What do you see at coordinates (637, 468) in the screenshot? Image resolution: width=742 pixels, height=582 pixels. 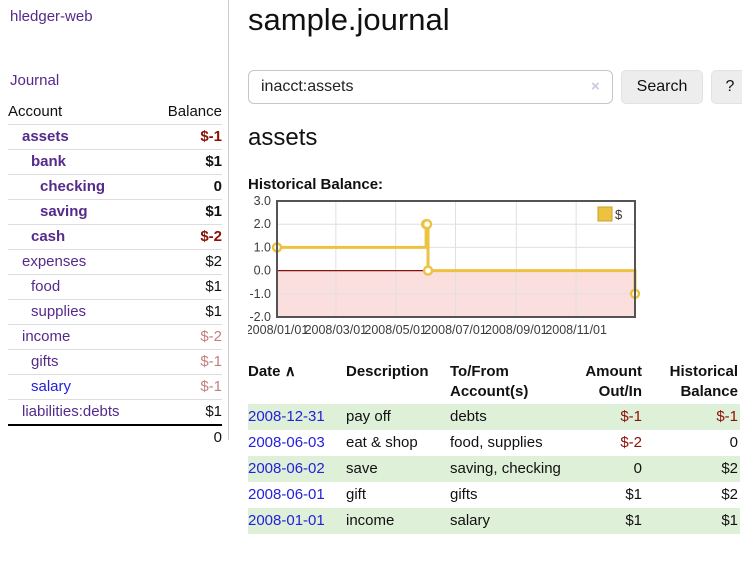 I see `register-cell-amount: 0` at bounding box center [637, 468].